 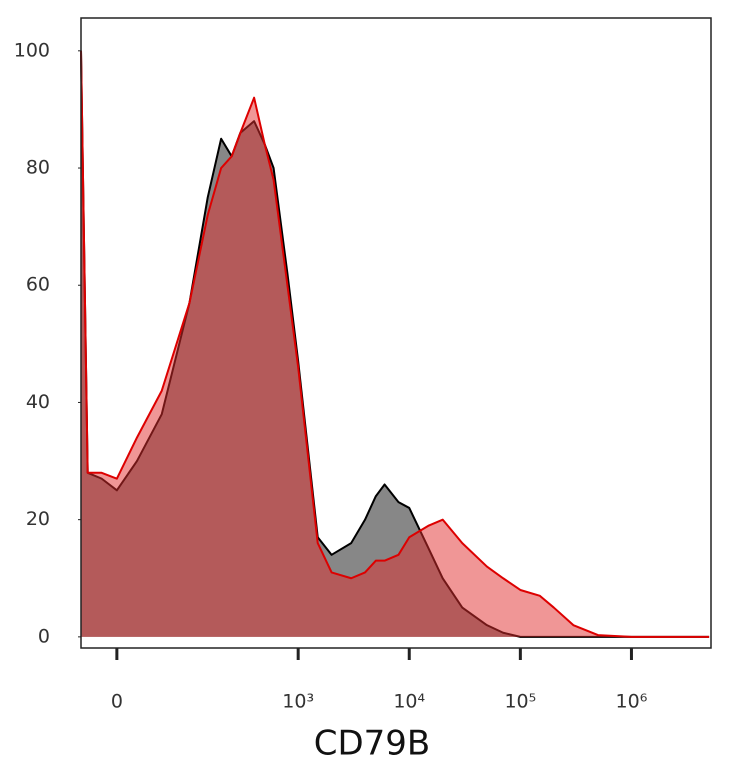 I want to click on x-axis-title: CD79B, so click(x=372, y=744).